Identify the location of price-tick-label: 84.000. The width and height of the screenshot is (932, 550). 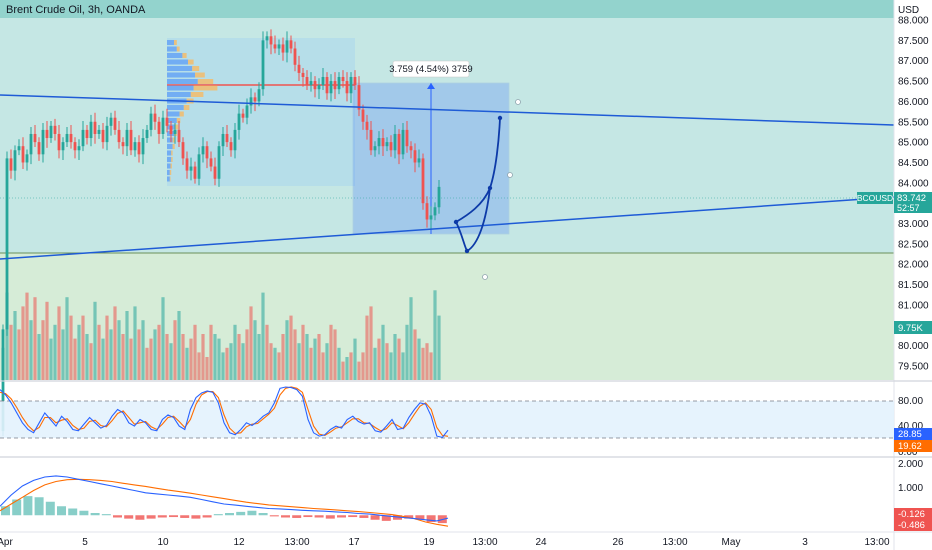
(913, 183).